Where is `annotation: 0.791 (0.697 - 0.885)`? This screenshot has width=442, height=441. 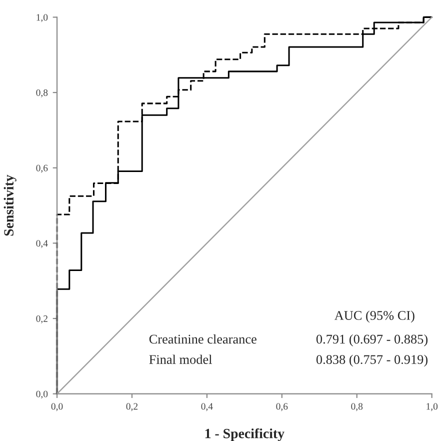 annotation: 0.791 (0.697 - 0.885) is located at coordinates (372, 340).